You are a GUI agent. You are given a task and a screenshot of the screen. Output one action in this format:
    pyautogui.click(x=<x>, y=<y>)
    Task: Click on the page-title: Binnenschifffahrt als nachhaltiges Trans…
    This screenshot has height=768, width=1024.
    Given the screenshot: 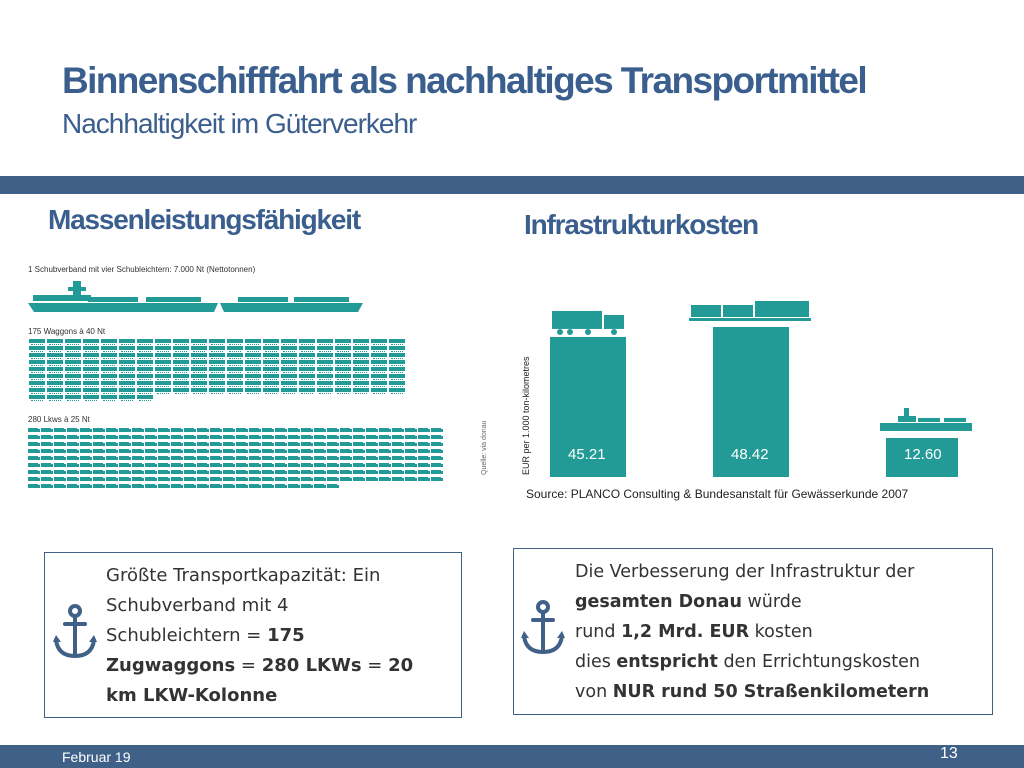 What is the action you would take?
    pyautogui.click(x=465, y=80)
    